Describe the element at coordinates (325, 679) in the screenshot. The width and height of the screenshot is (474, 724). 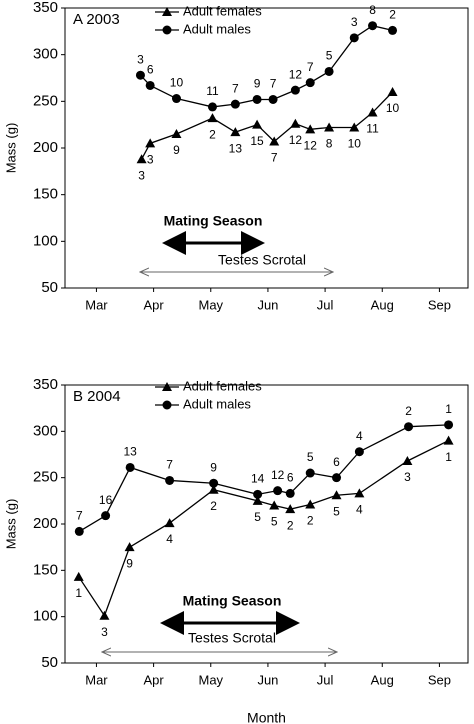
I see `x-tick-label: Jul` at that location.